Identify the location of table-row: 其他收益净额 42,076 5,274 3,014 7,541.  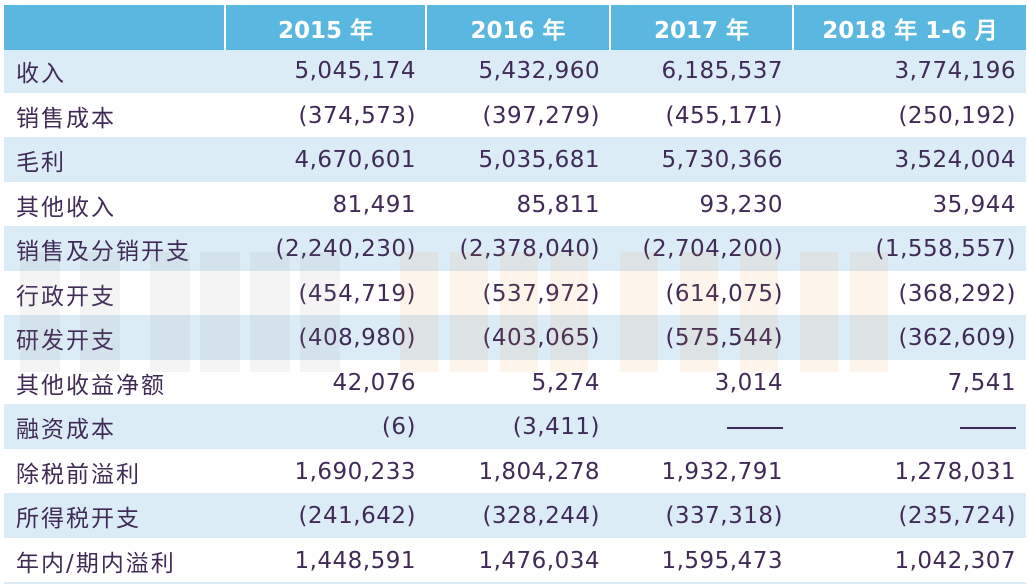
(515, 383).